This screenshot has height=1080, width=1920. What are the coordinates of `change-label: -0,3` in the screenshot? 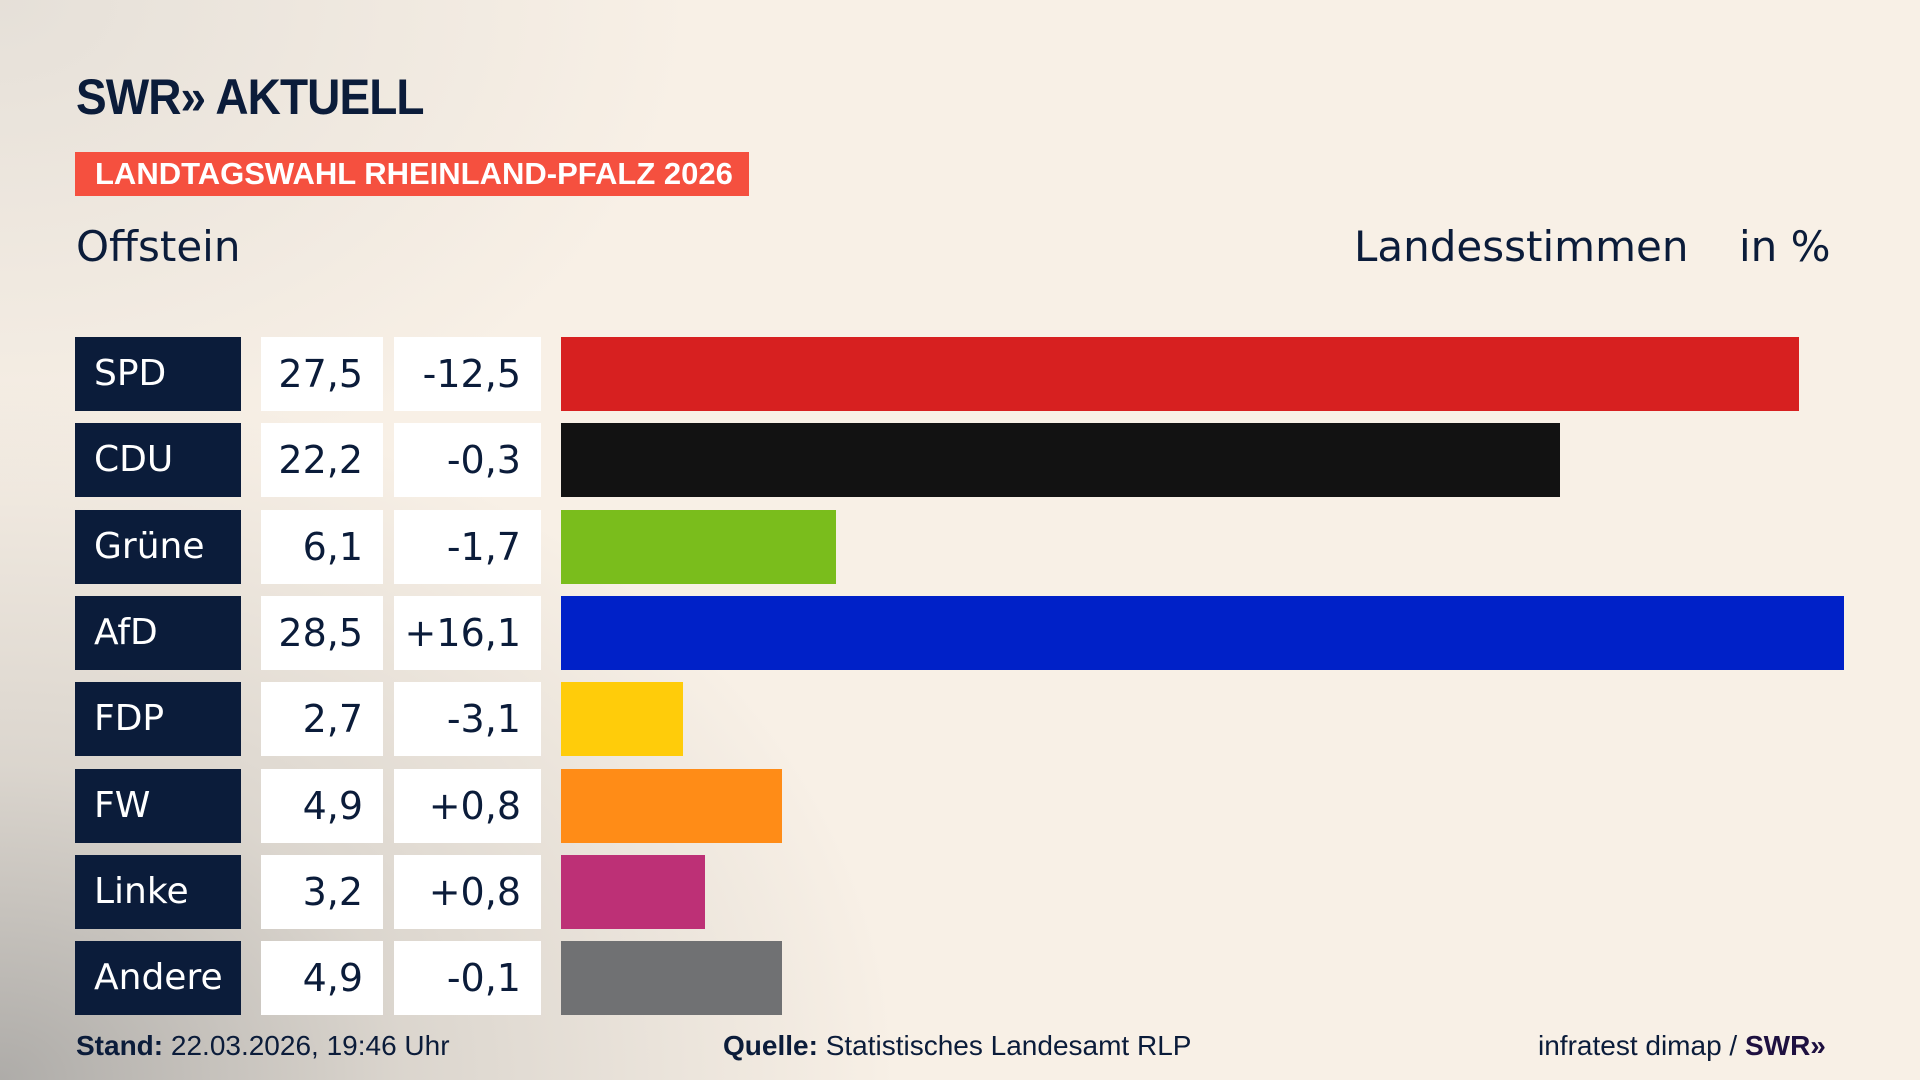 It's located at (467, 460).